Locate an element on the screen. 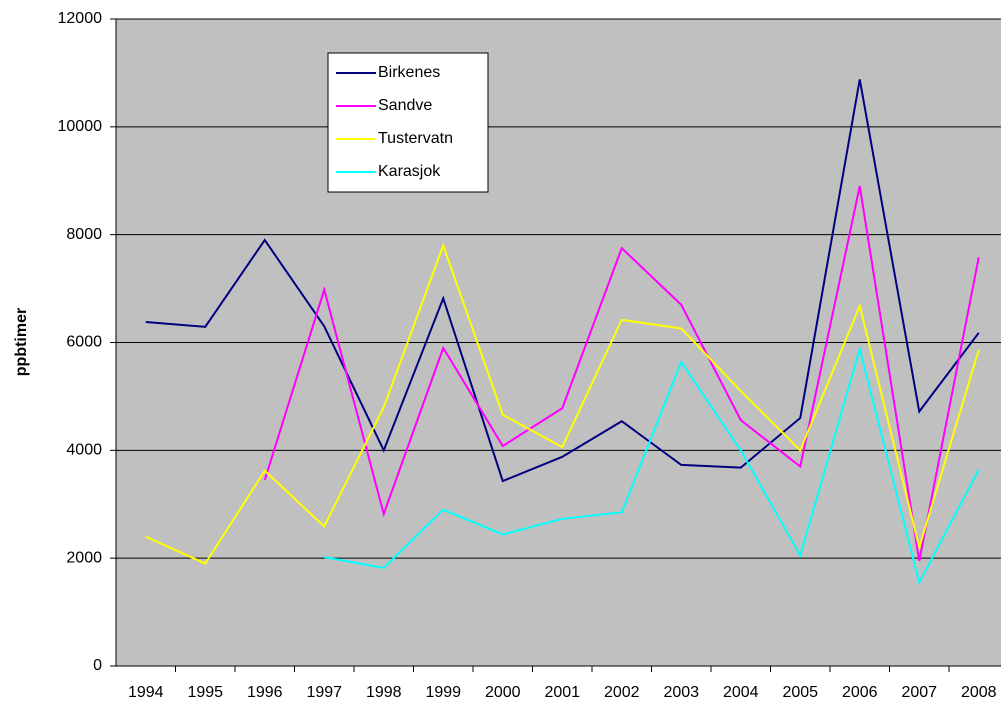  y-tick-label: 8000 is located at coordinates (84, 234).